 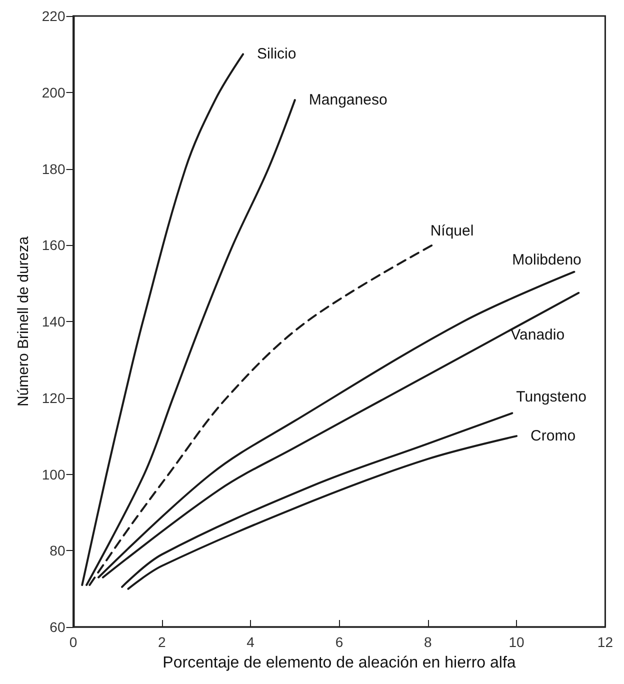 What do you see at coordinates (348, 100) in the screenshot?
I see `series-label: Manganeso` at bounding box center [348, 100].